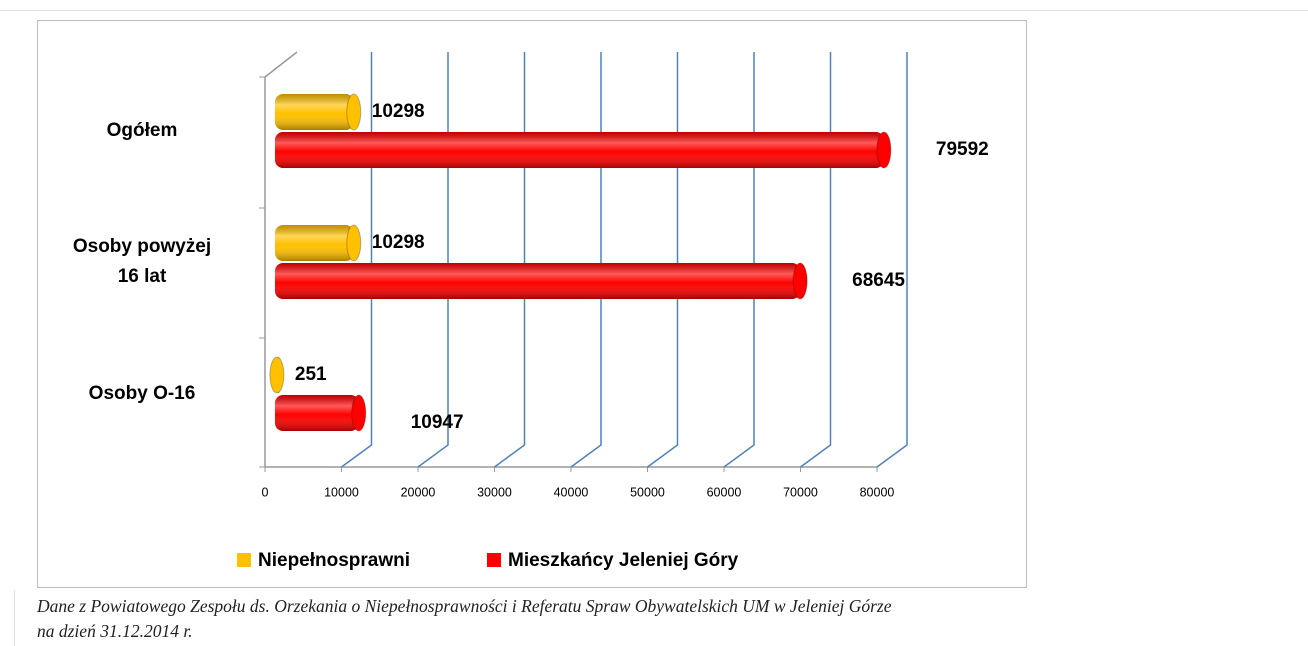 The image size is (1308, 646). Describe the element at coordinates (142, 393) in the screenshot. I see `y-tick-label: Osoby O-16` at that location.